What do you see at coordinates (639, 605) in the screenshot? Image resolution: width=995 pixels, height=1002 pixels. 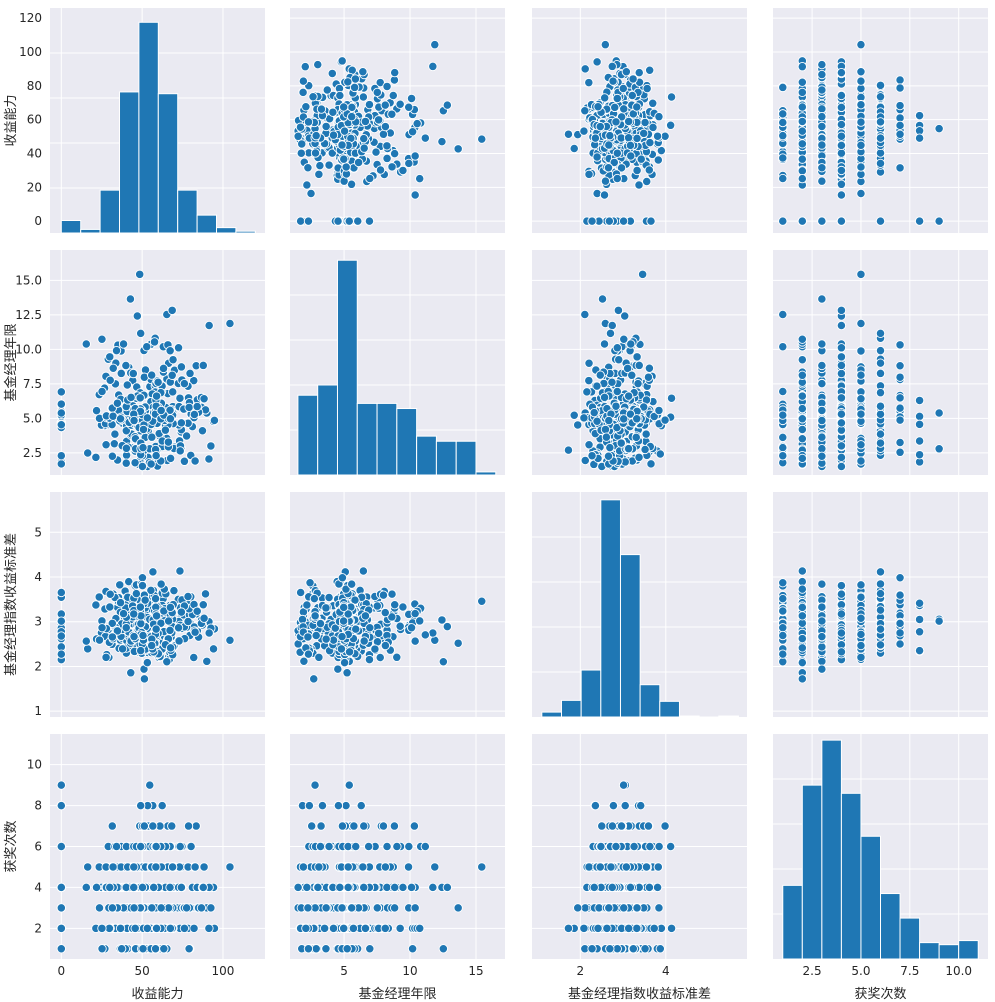 I see `panel-r2-c2` at bounding box center [639, 605].